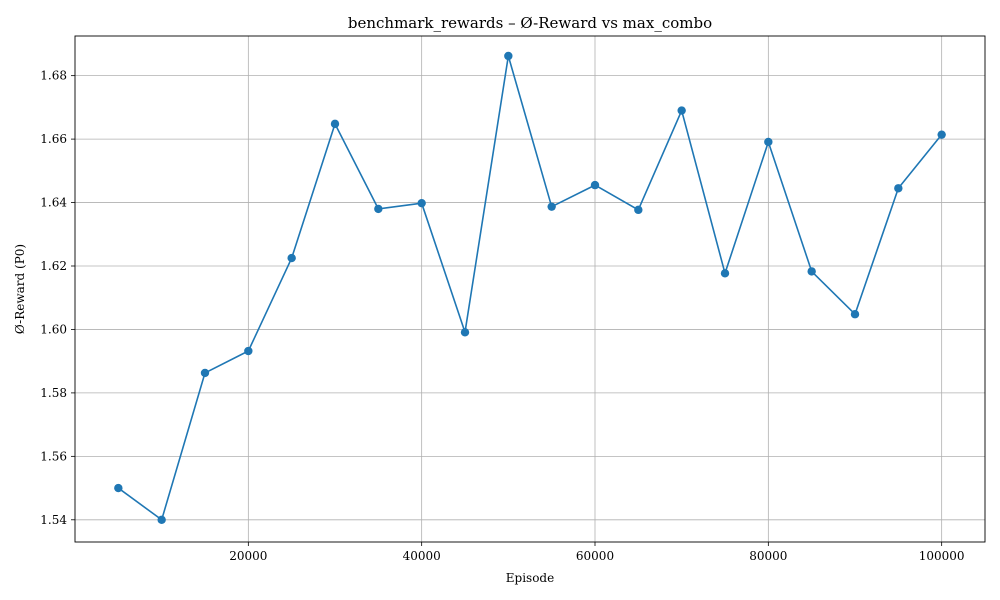  What do you see at coordinates (53, 456) in the screenshot?
I see `y-tick-label: 1.56` at bounding box center [53, 456].